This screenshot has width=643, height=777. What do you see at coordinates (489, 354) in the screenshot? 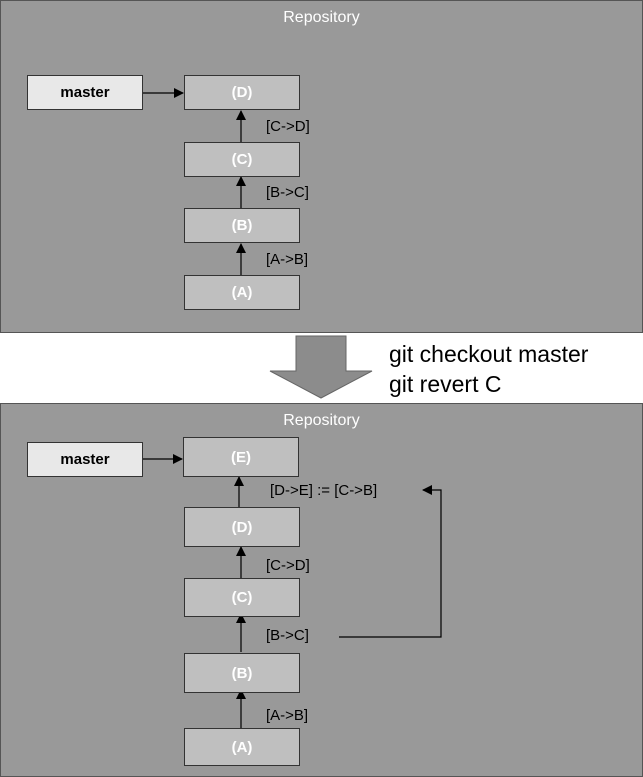
I see `command-checkout: git checkout master` at bounding box center [489, 354].